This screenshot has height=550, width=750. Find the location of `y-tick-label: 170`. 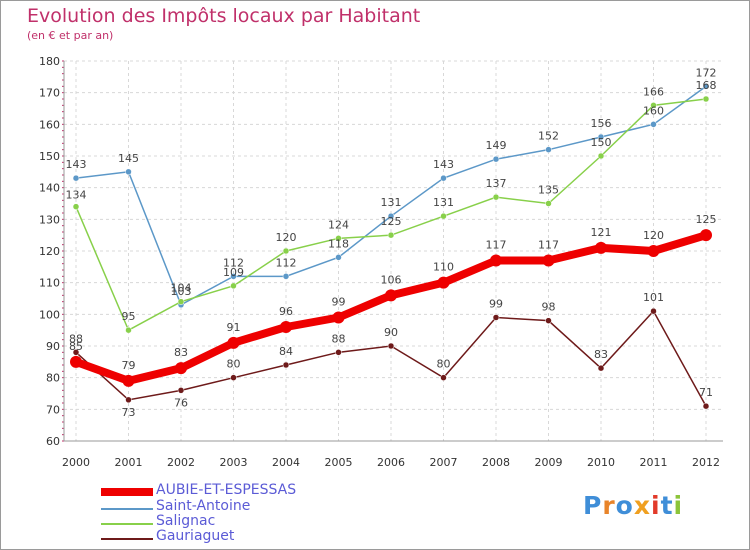

y-tick-label: 170 is located at coordinates (49, 93).